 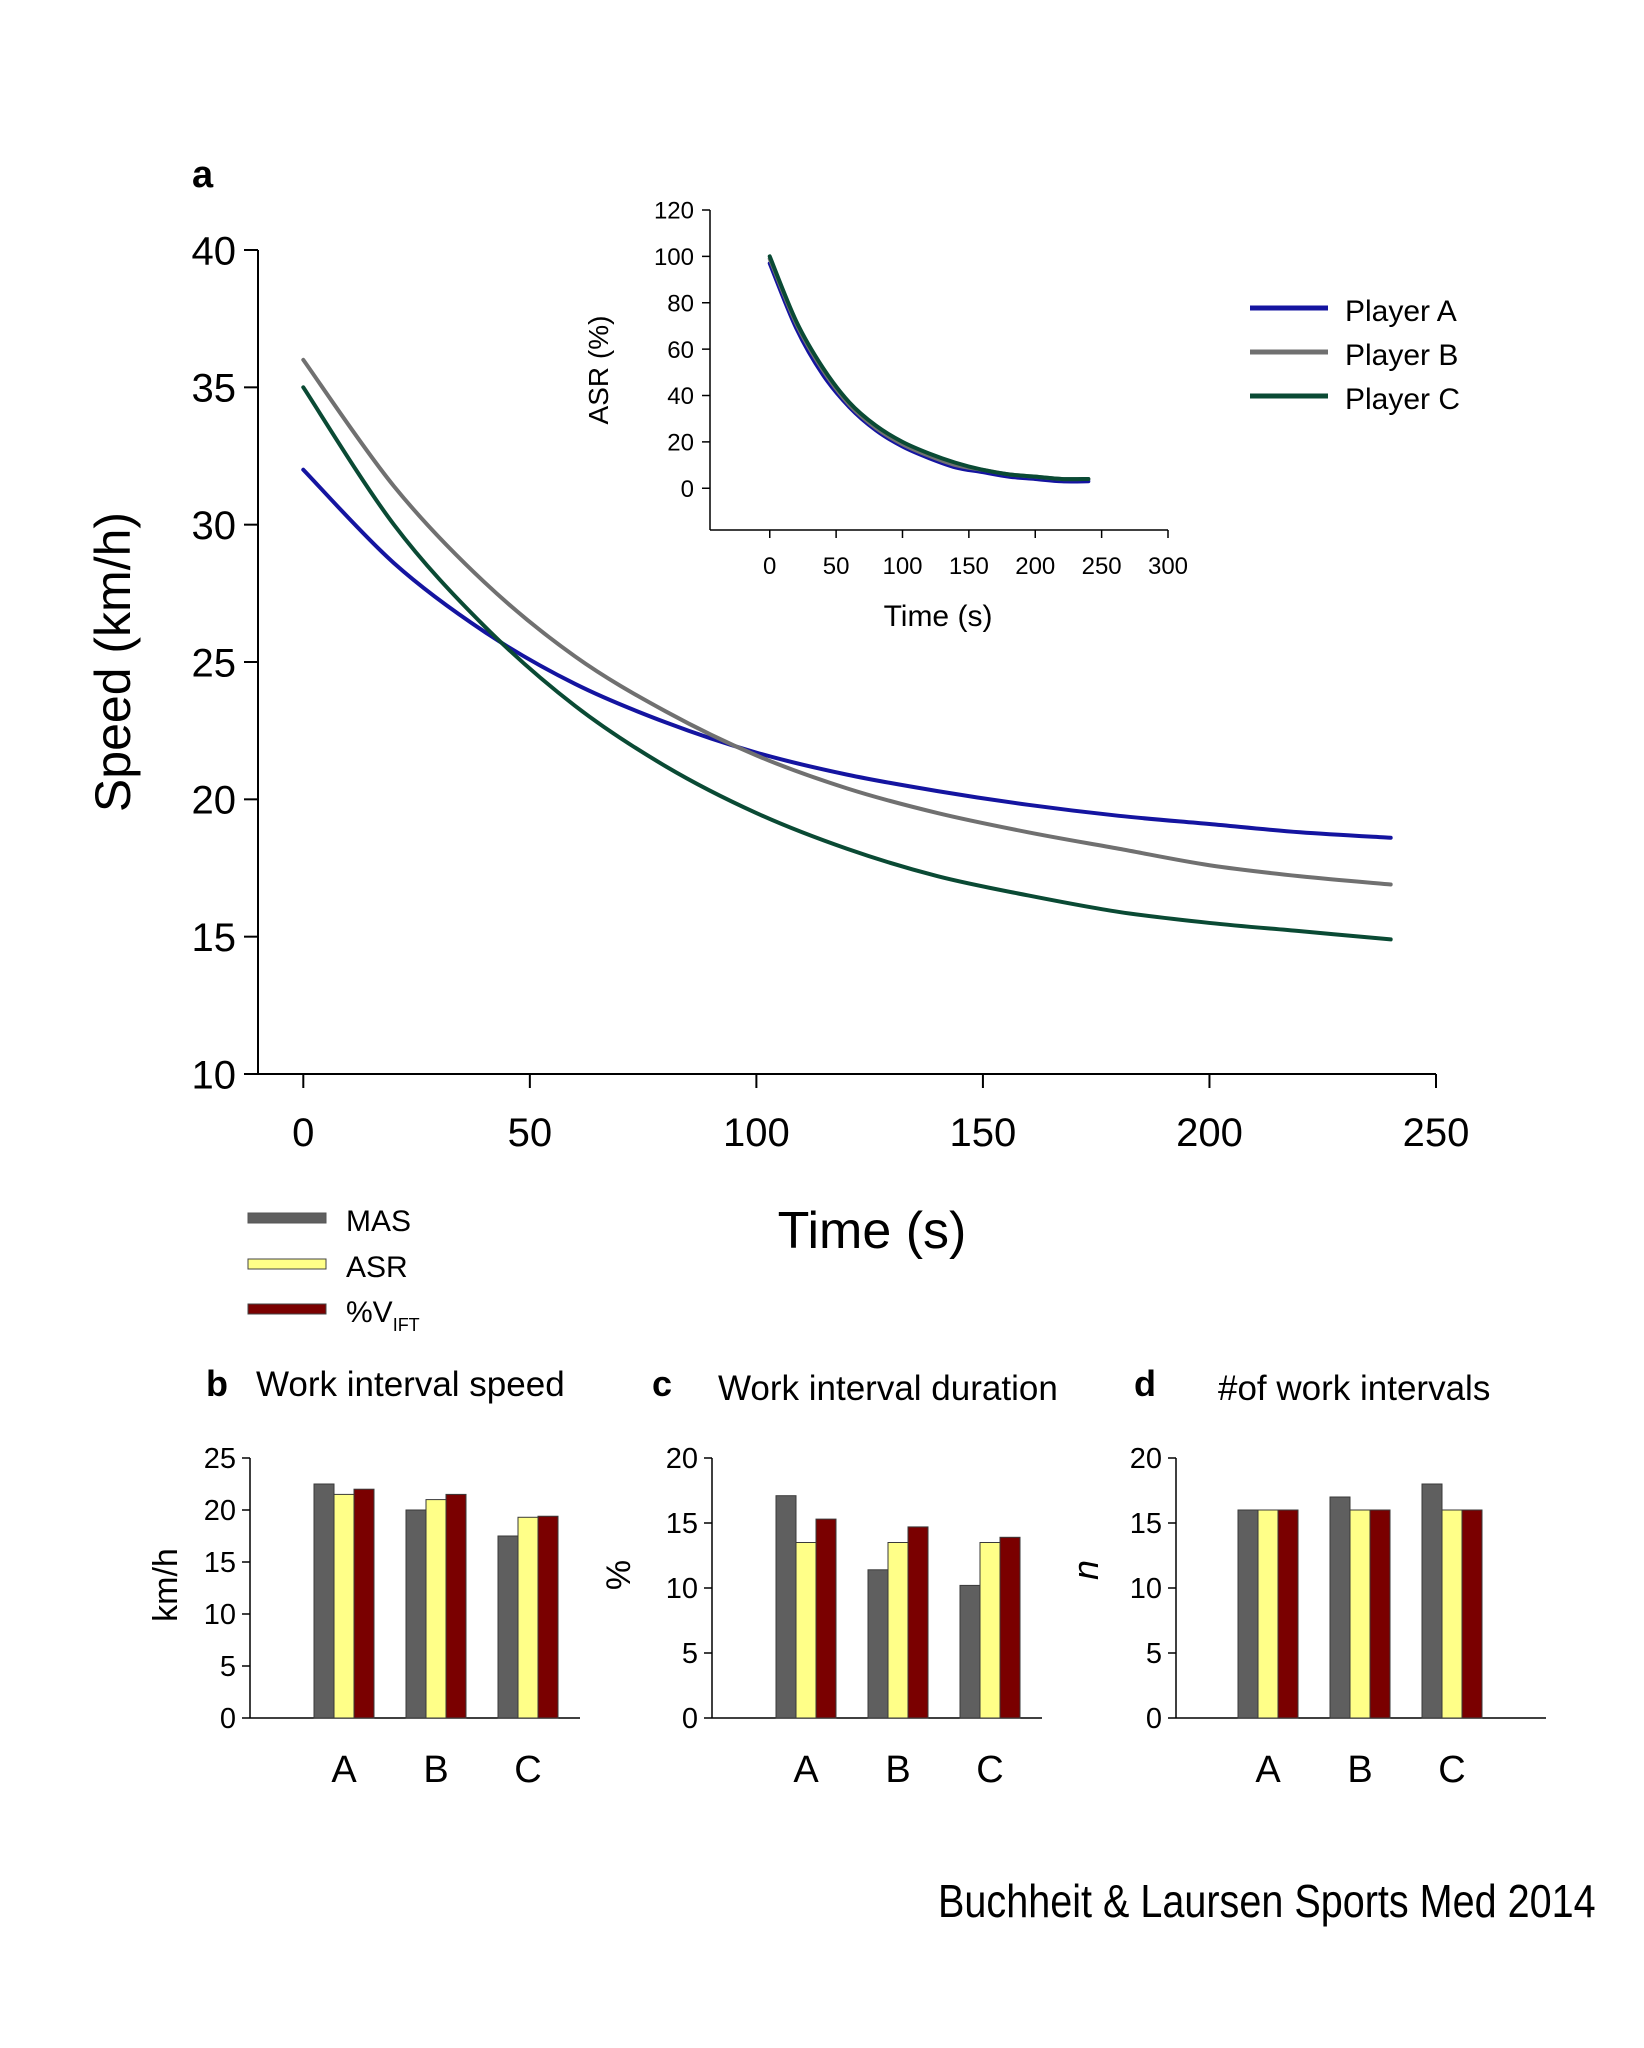 What do you see at coordinates (1432, 1601) in the screenshot?
I see `panel-d-bar-c-mas` at bounding box center [1432, 1601].